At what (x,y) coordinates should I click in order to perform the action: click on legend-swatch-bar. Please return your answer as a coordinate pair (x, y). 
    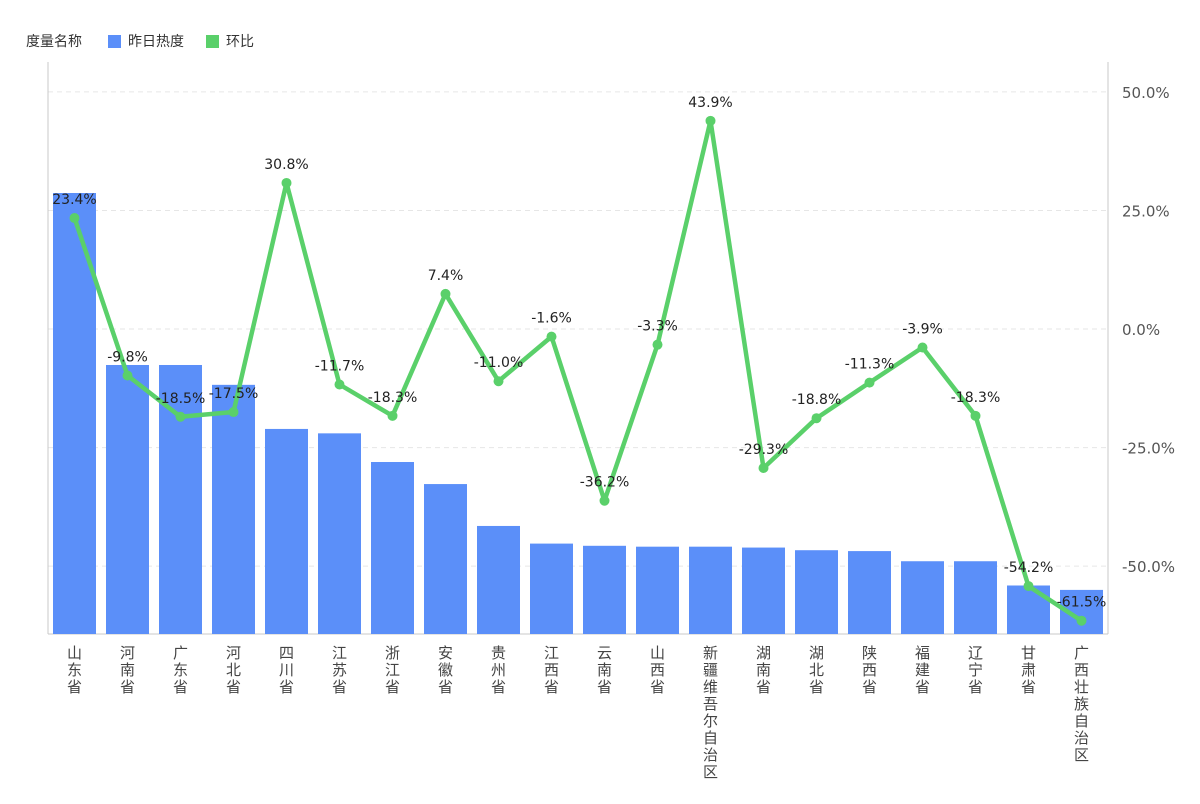
    Looking at the image, I should click on (114, 41).